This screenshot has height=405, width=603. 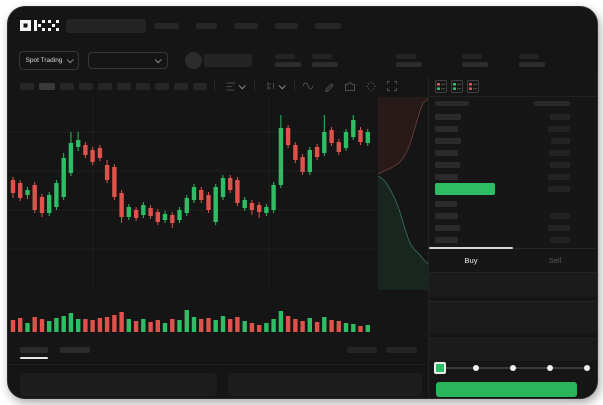 I want to click on volume-pane, so click(x=218, y=314).